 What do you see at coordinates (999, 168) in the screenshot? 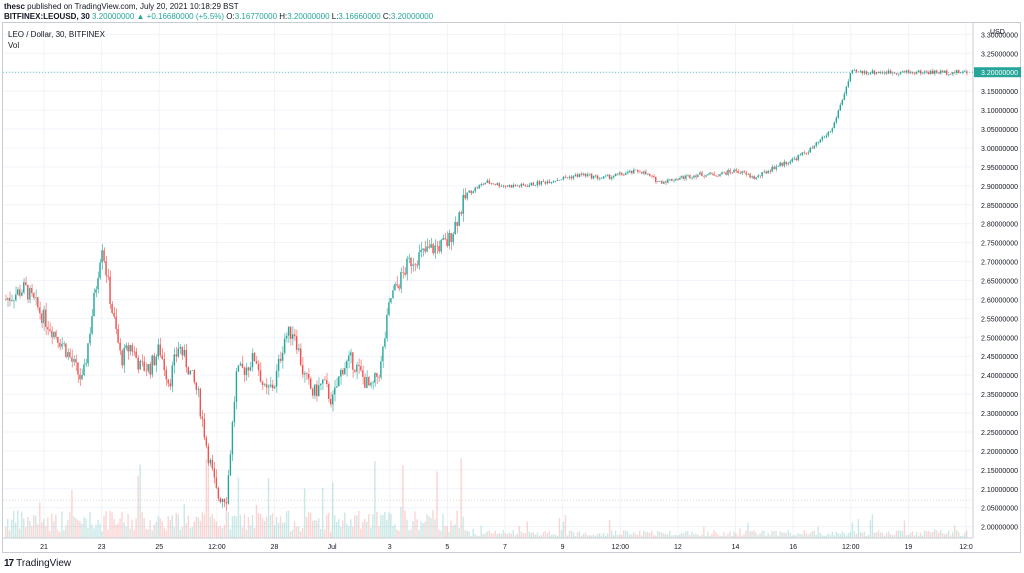
I see `y-tick-label: 2.95000000` at bounding box center [999, 168].